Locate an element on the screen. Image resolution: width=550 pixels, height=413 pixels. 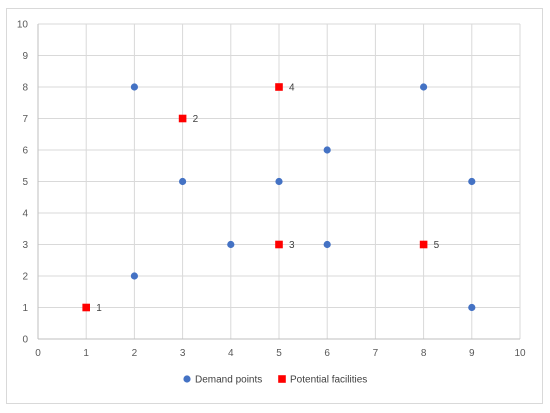
y-tick-label: 3 is located at coordinates (25, 245).